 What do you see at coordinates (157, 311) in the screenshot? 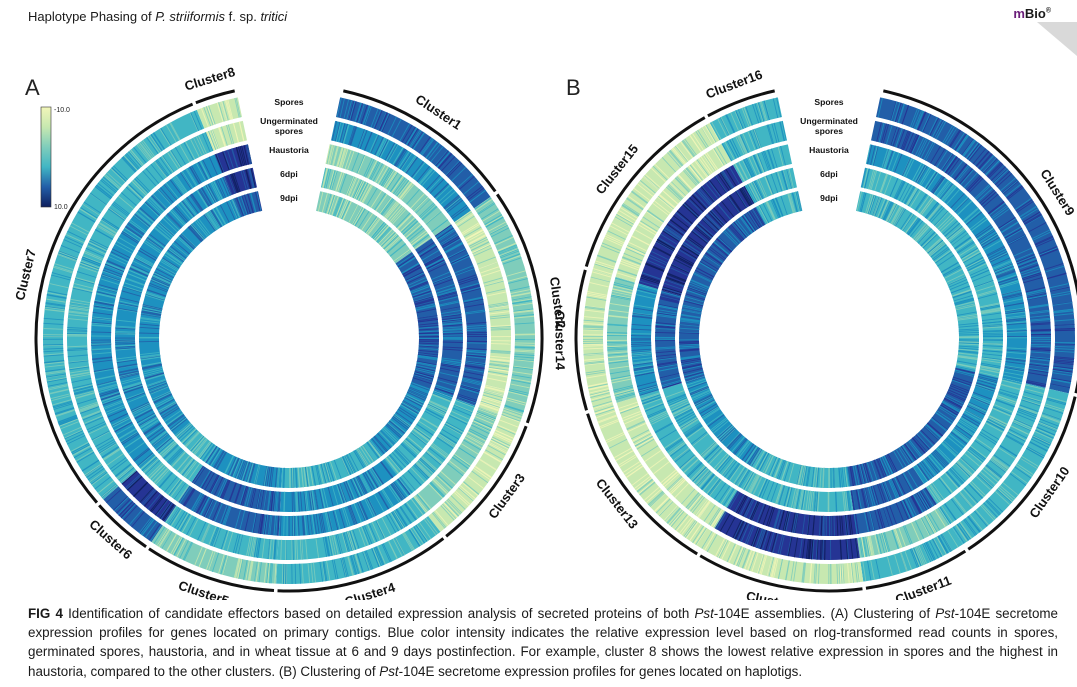
I see `track-band` at bounding box center [157, 311].